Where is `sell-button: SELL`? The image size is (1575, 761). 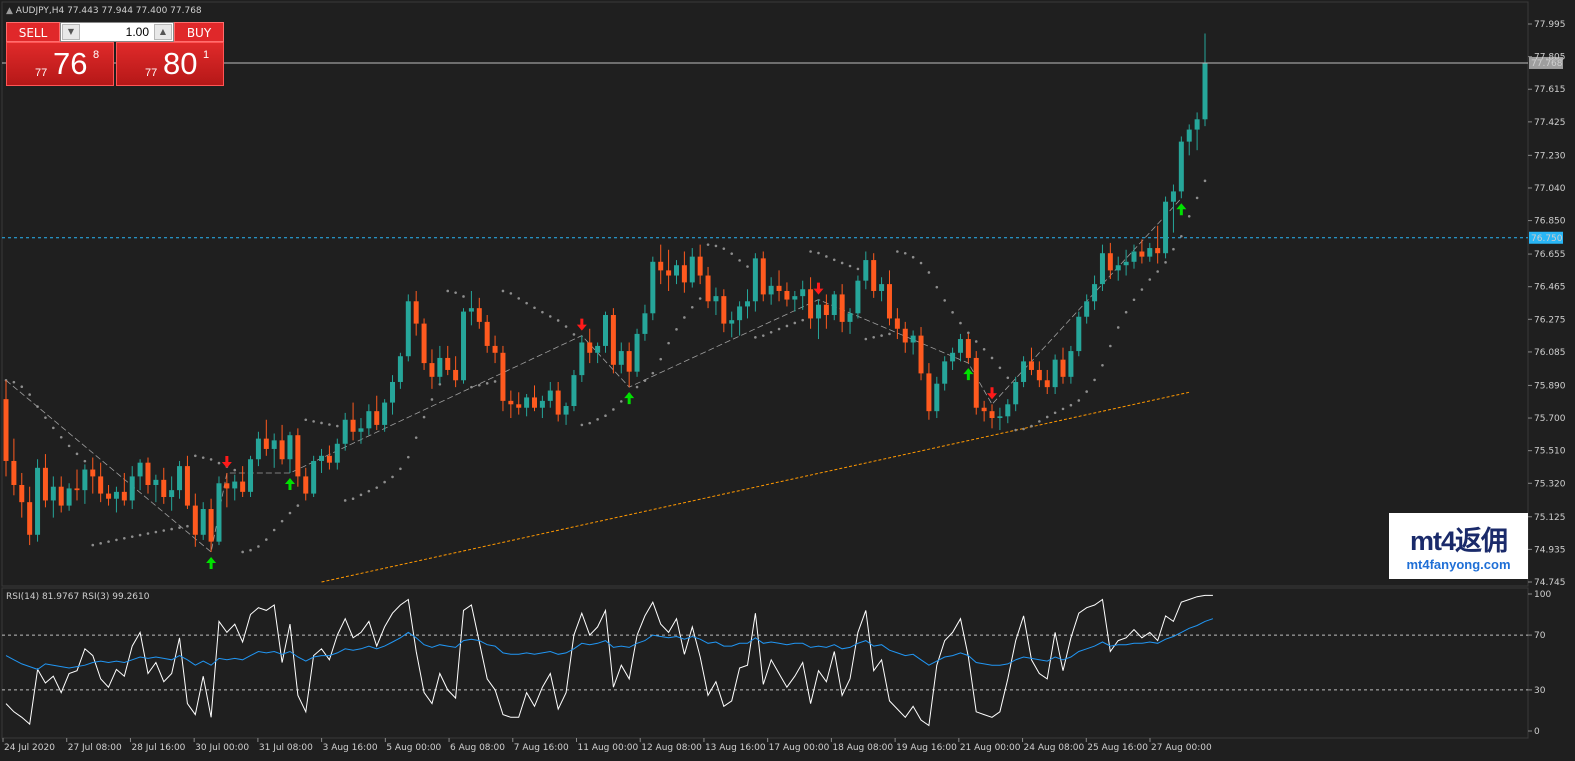 sell-button: SELL is located at coordinates (33, 32).